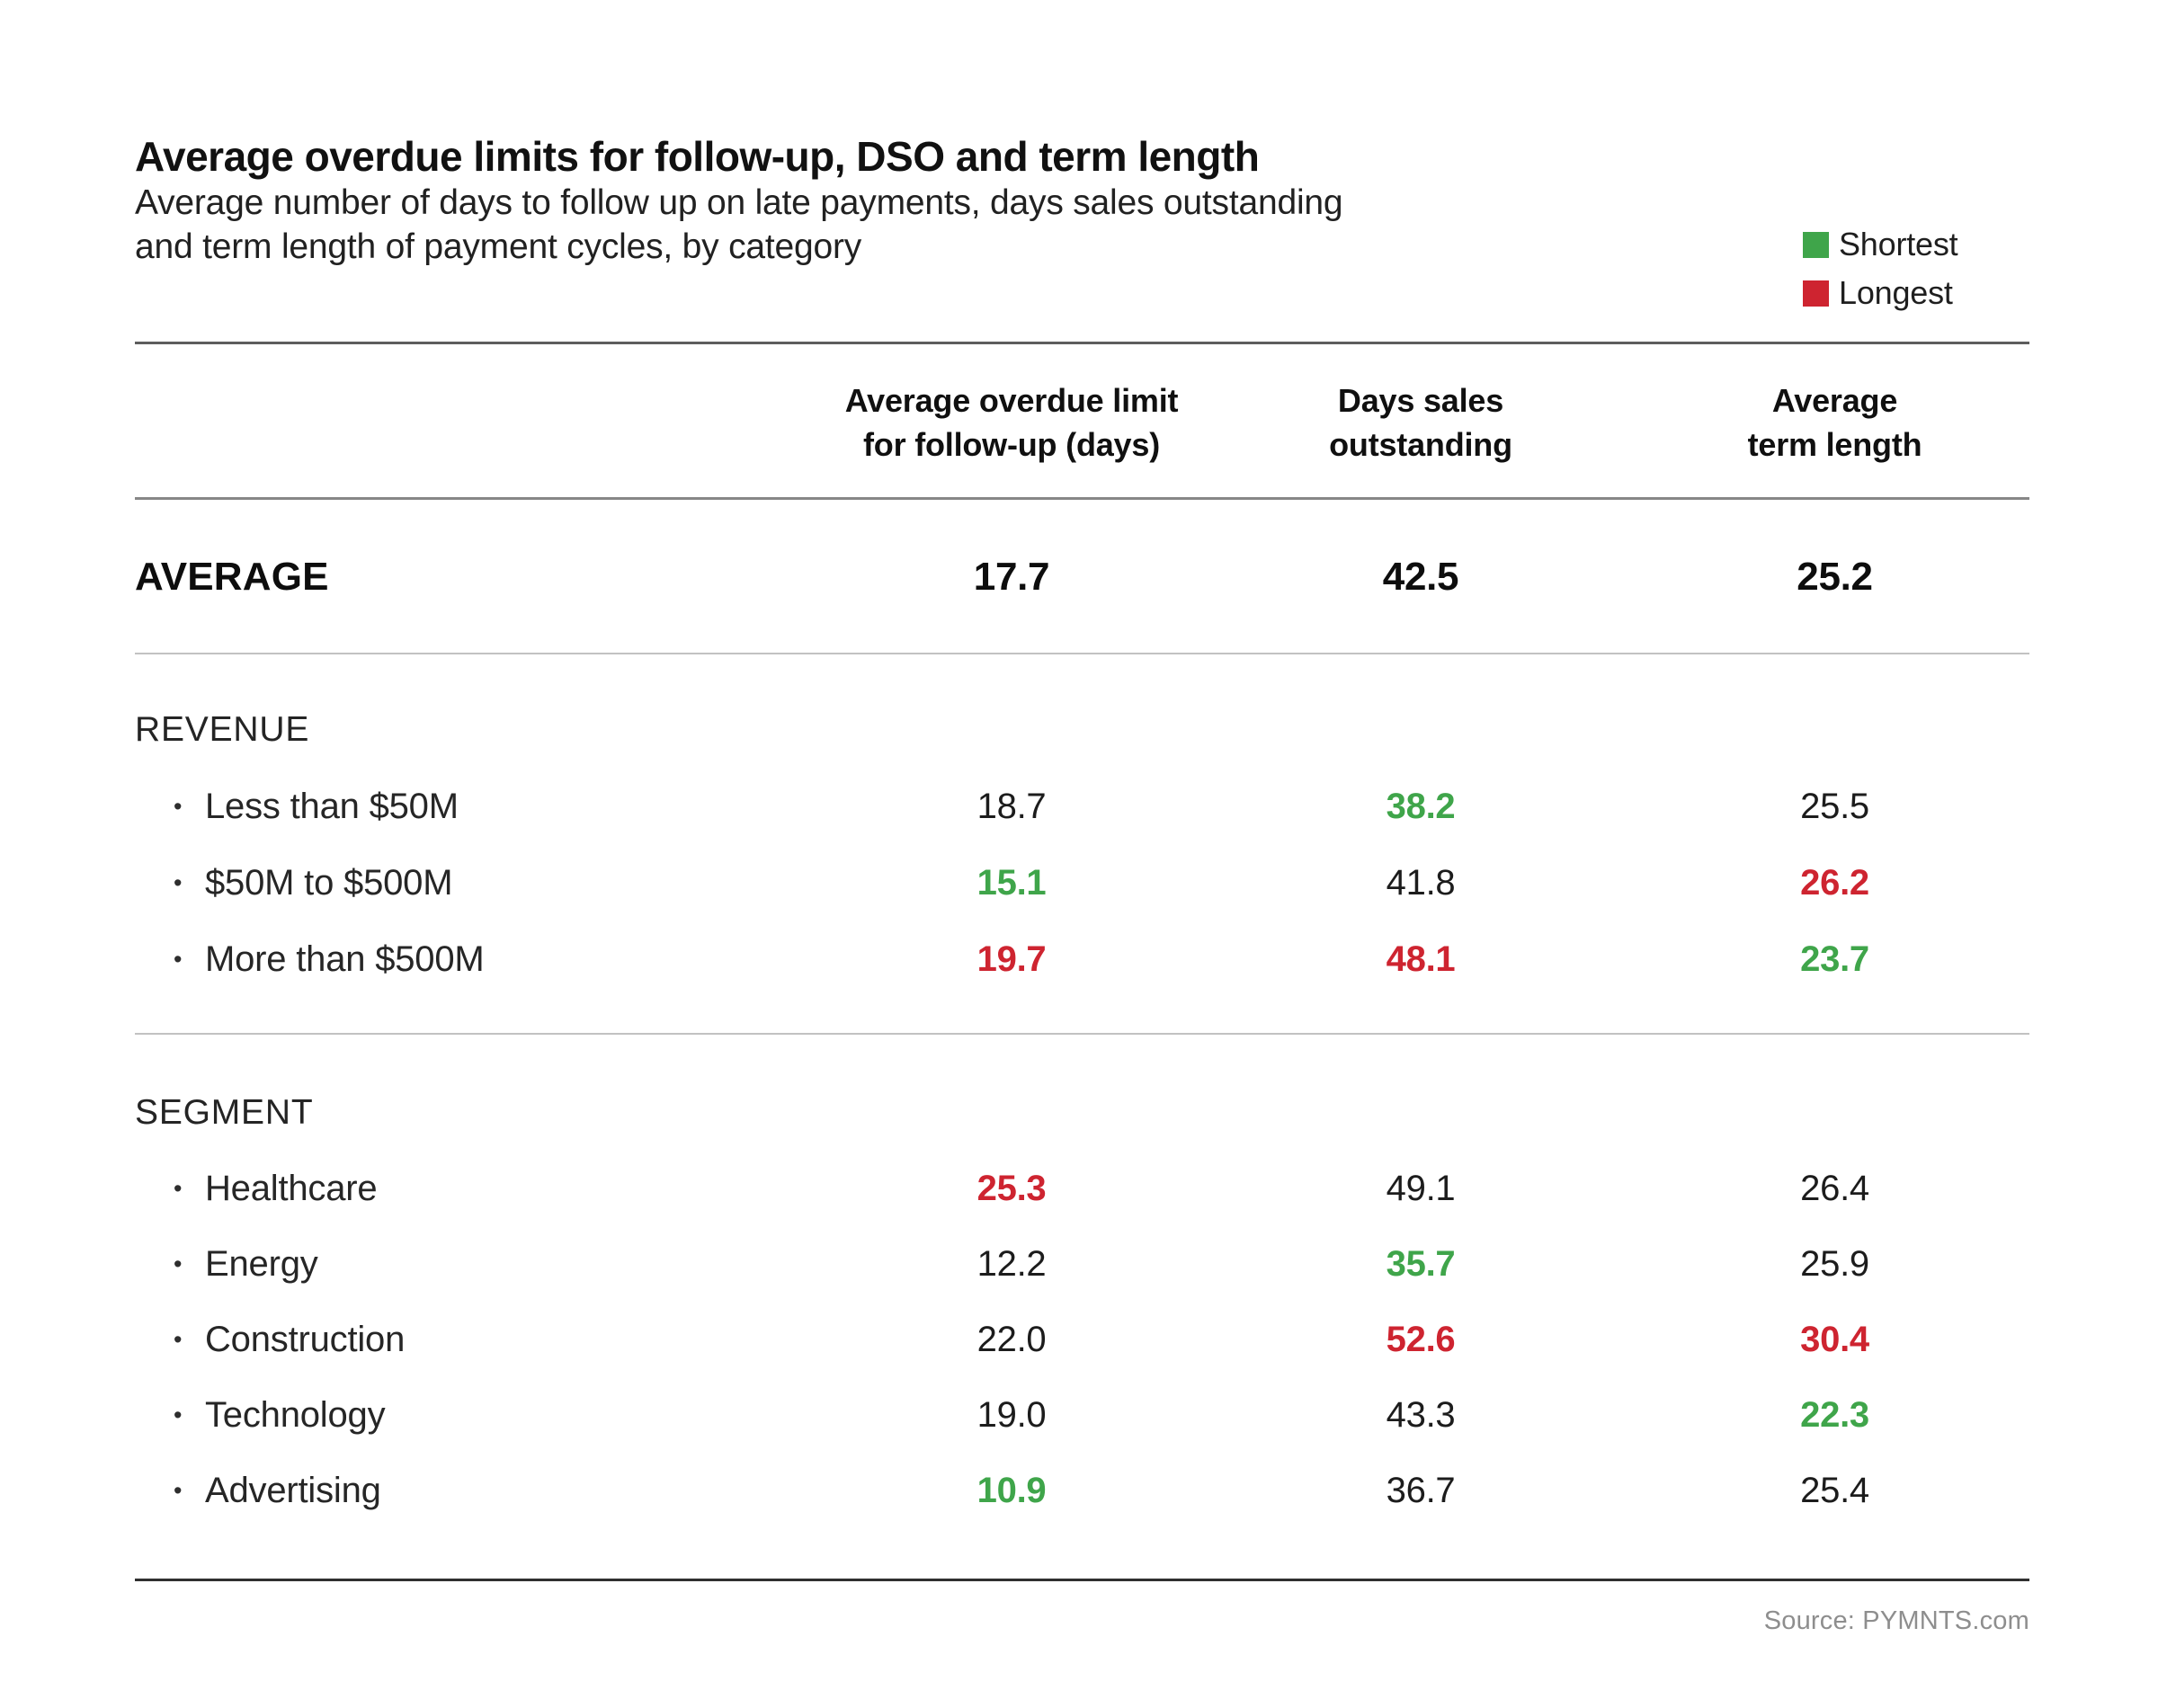  What do you see at coordinates (1011, 1188) in the screenshot?
I see `value-cell: 25.3` at bounding box center [1011, 1188].